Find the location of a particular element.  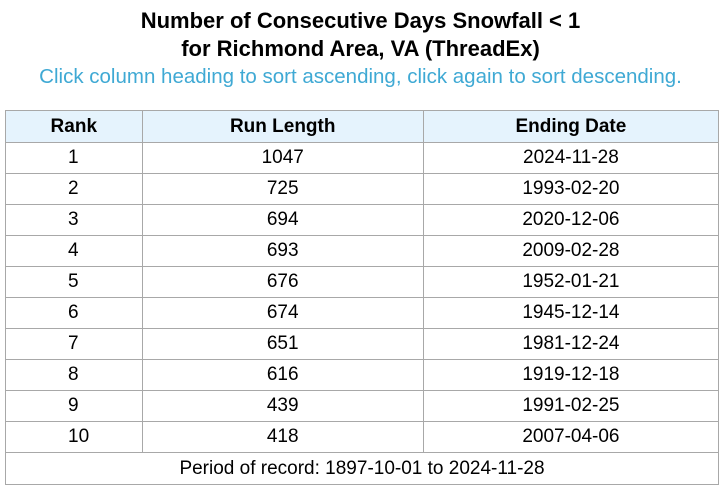

rank-cell: 6 is located at coordinates (74, 313).